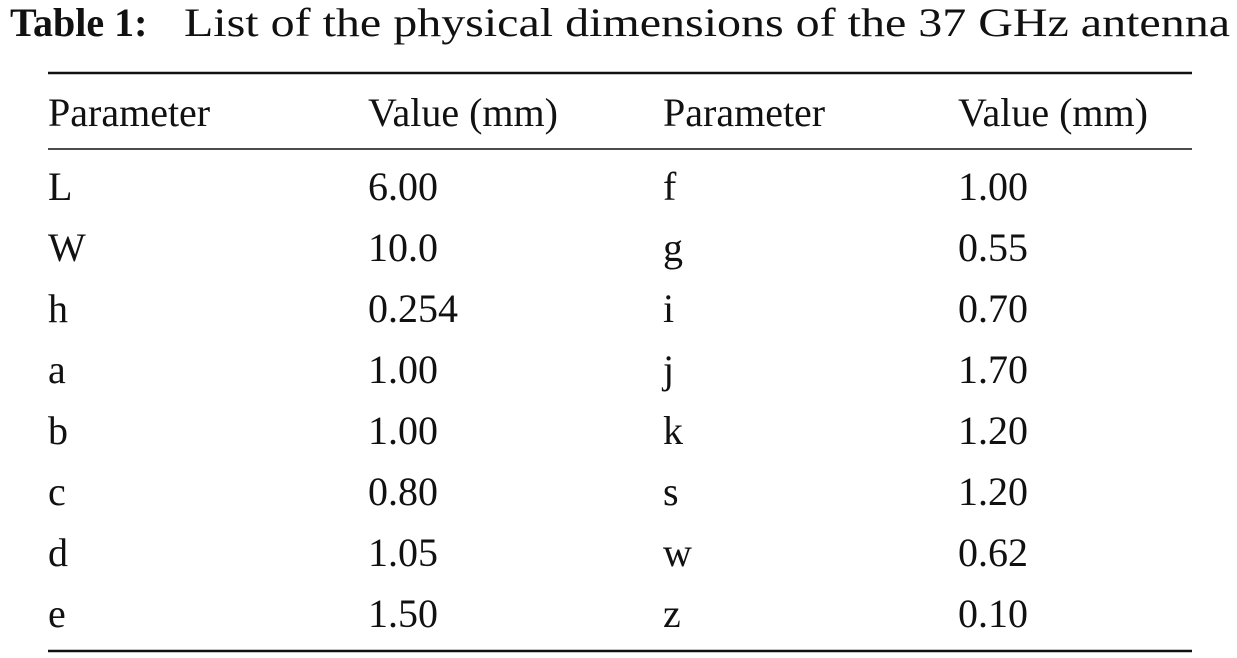 The width and height of the screenshot is (1237, 658). I want to click on table-cell: e, so click(57, 613).